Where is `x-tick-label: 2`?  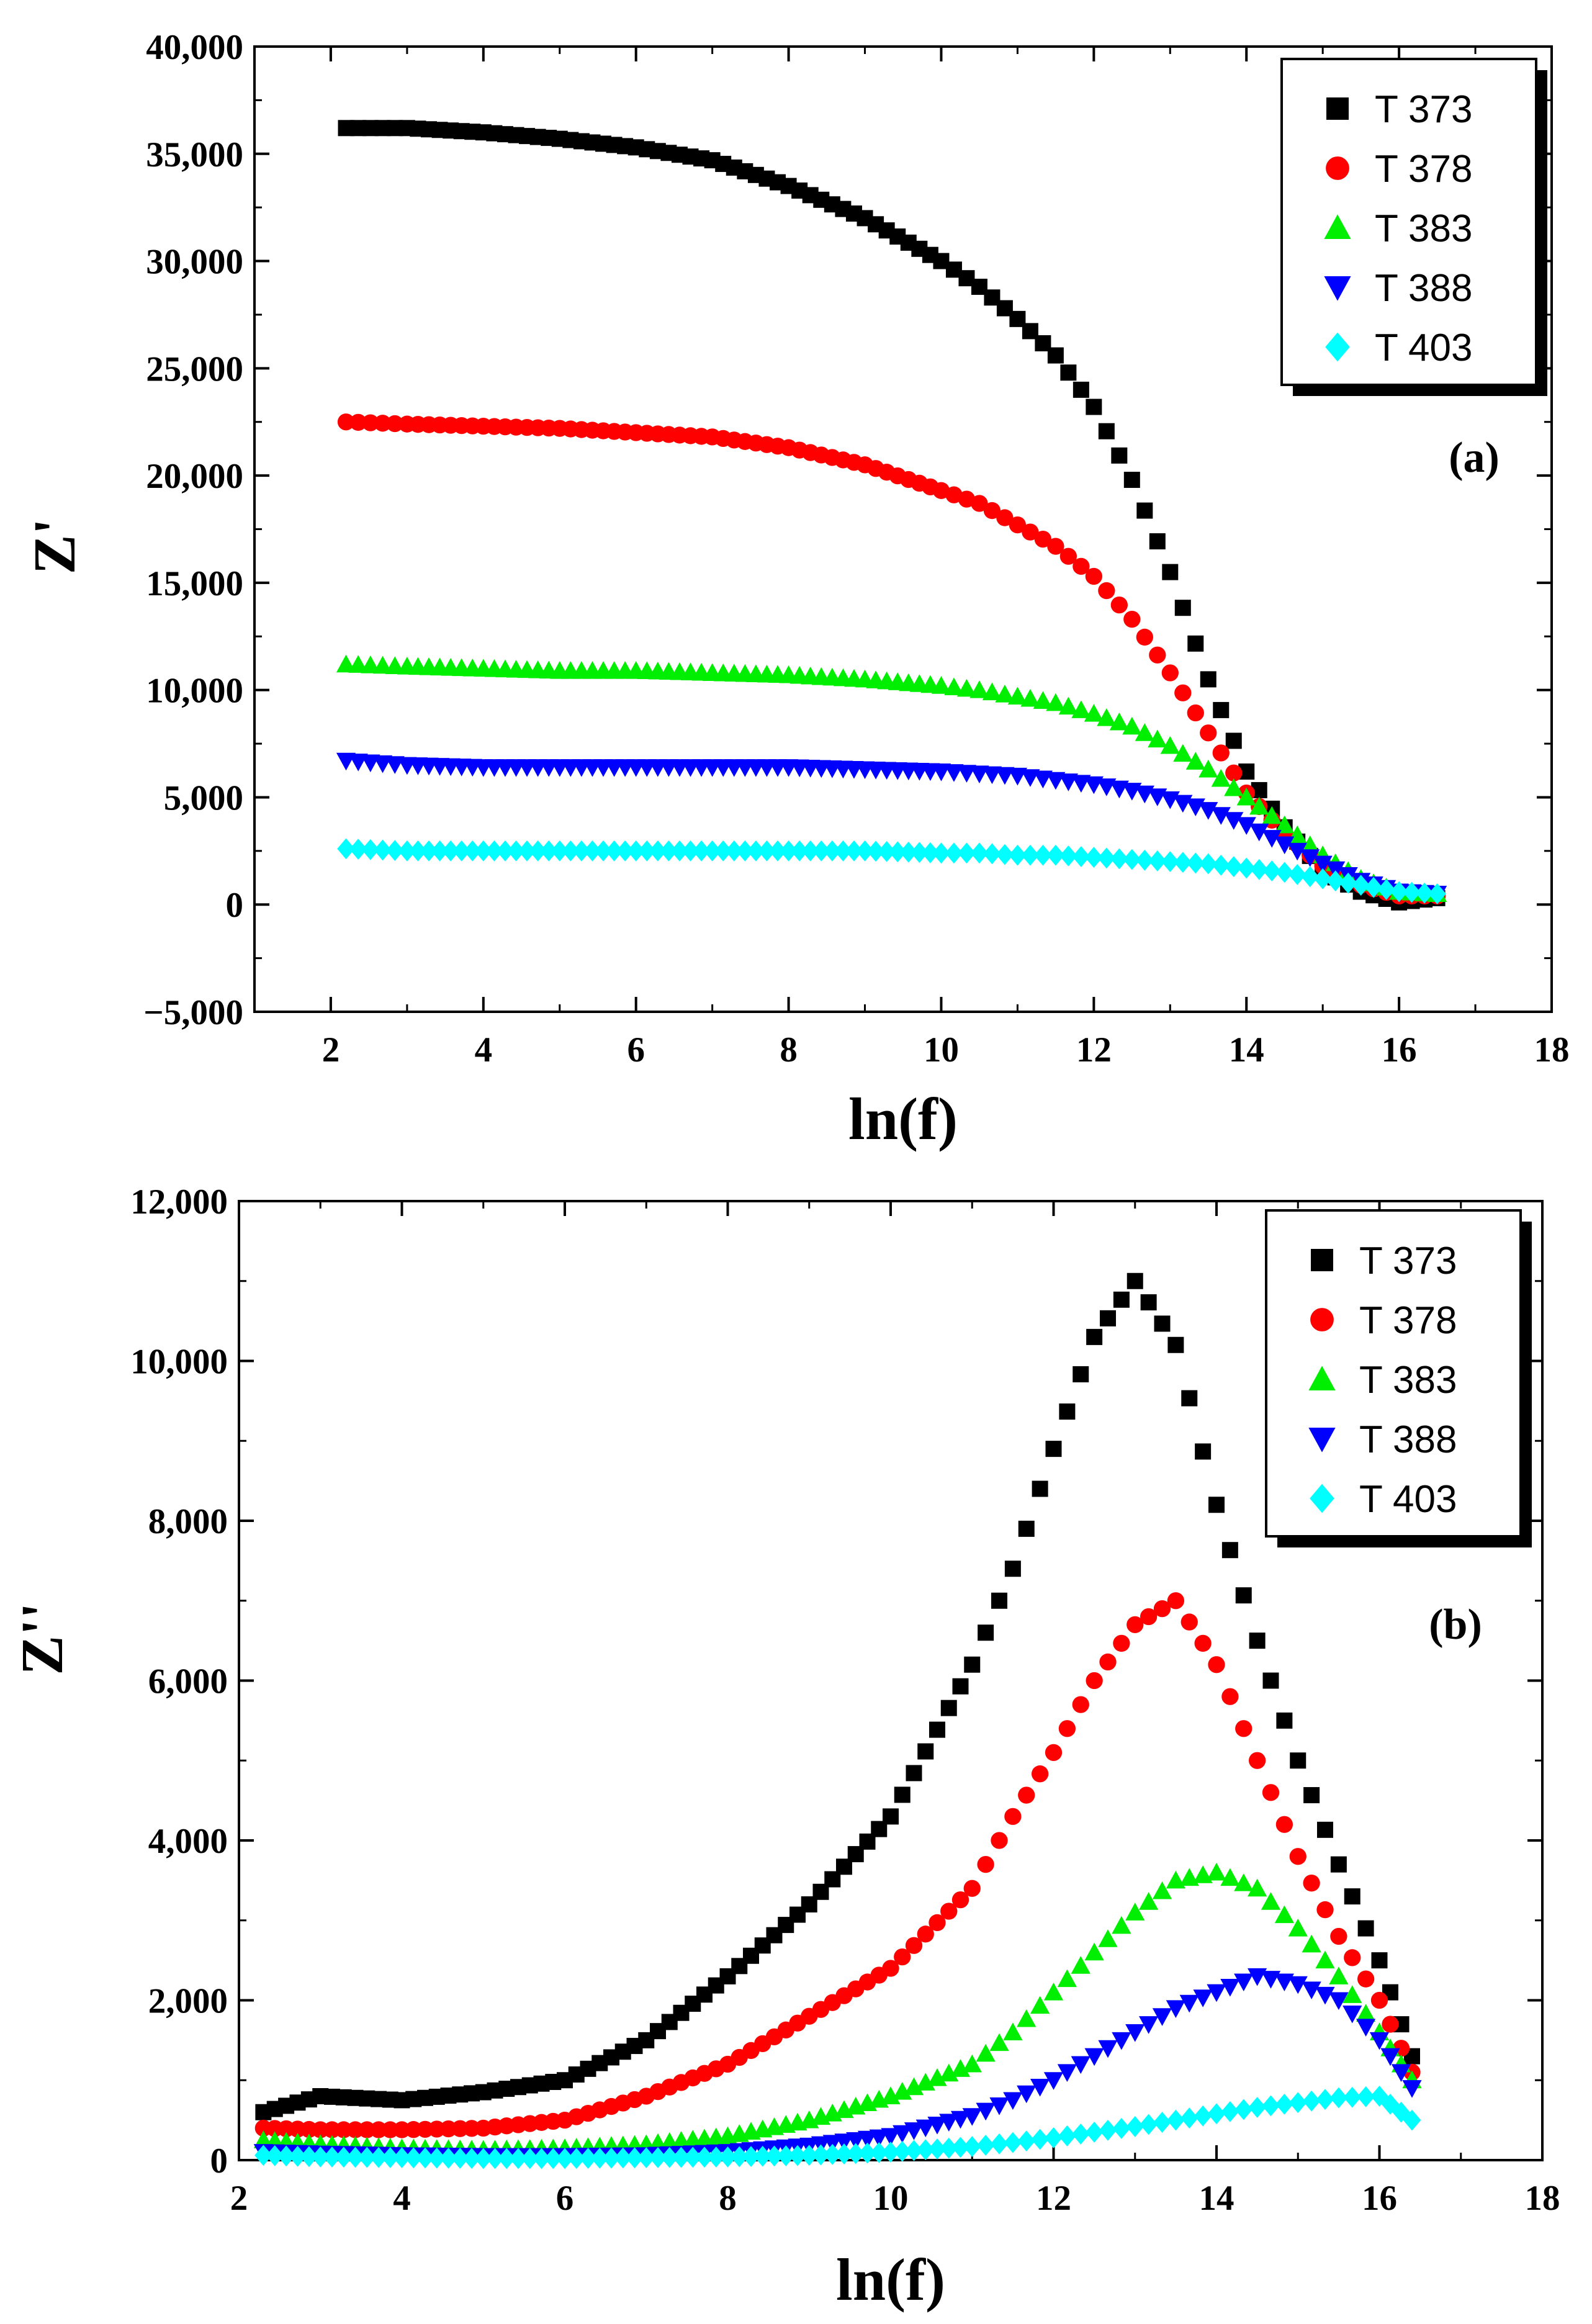 x-tick-label: 2 is located at coordinates (239, 2198).